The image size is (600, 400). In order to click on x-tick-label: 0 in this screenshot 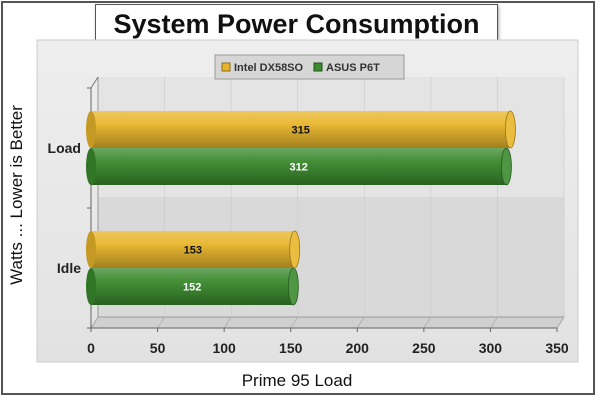, I will do `click(91, 348)`.